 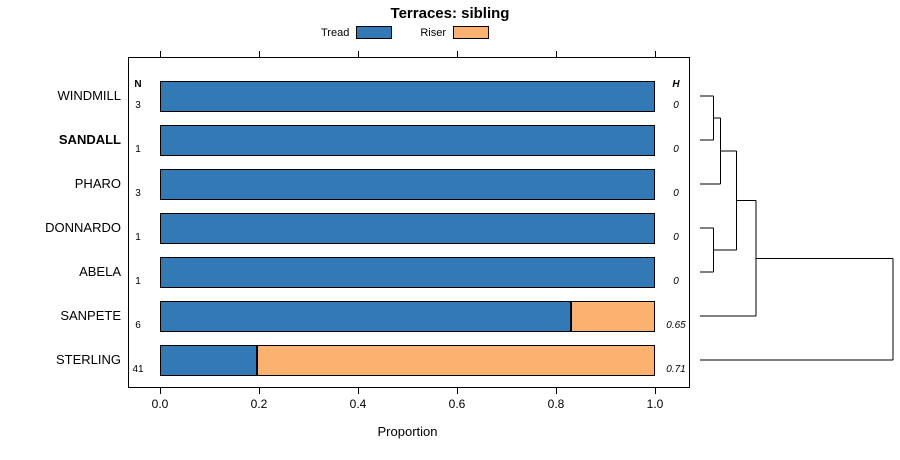 What do you see at coordinates (88, 359) in the screenshot?
I see `row-label-sterling: STERLING` at bounding box center [88, 359].